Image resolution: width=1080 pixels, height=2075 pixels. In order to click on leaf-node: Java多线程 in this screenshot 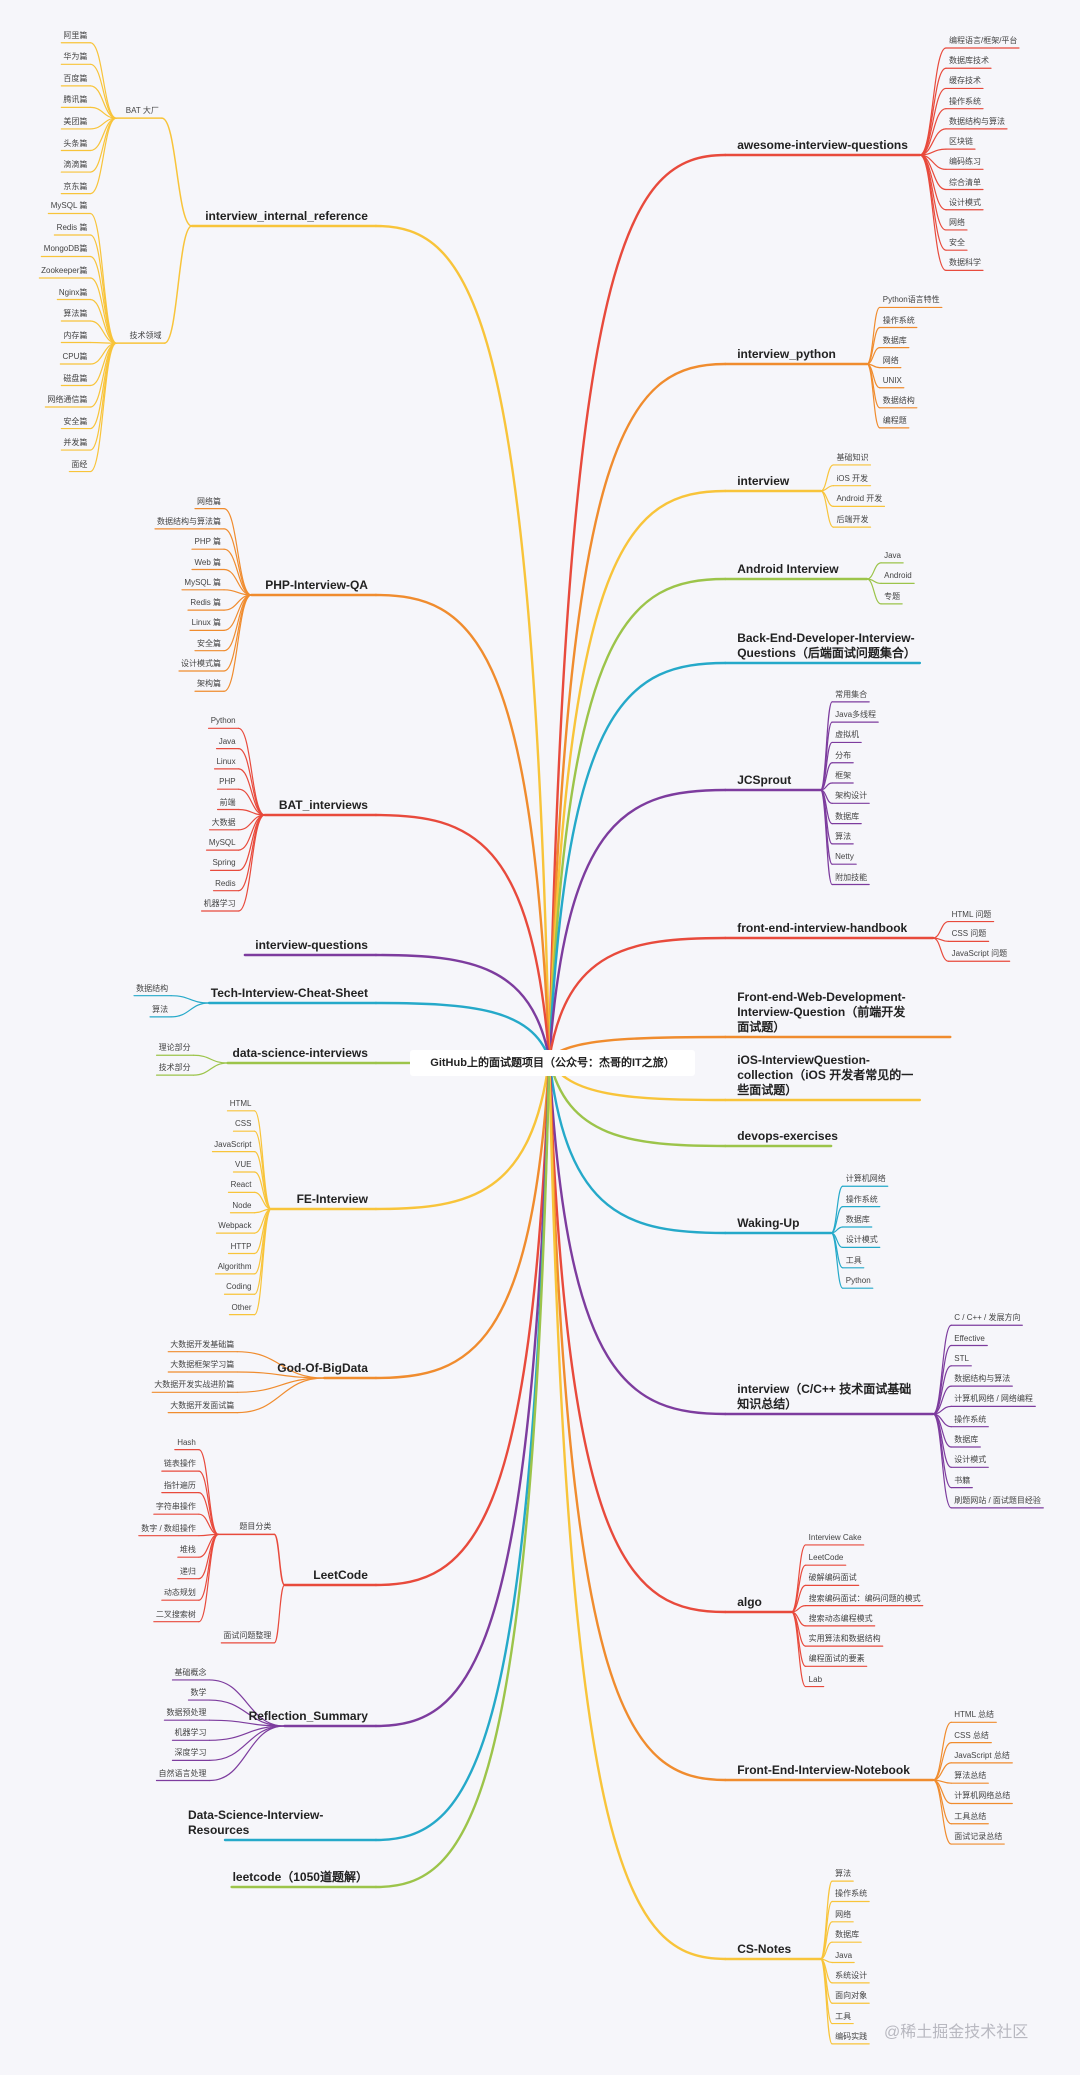, I will do `click(856, 715)`.